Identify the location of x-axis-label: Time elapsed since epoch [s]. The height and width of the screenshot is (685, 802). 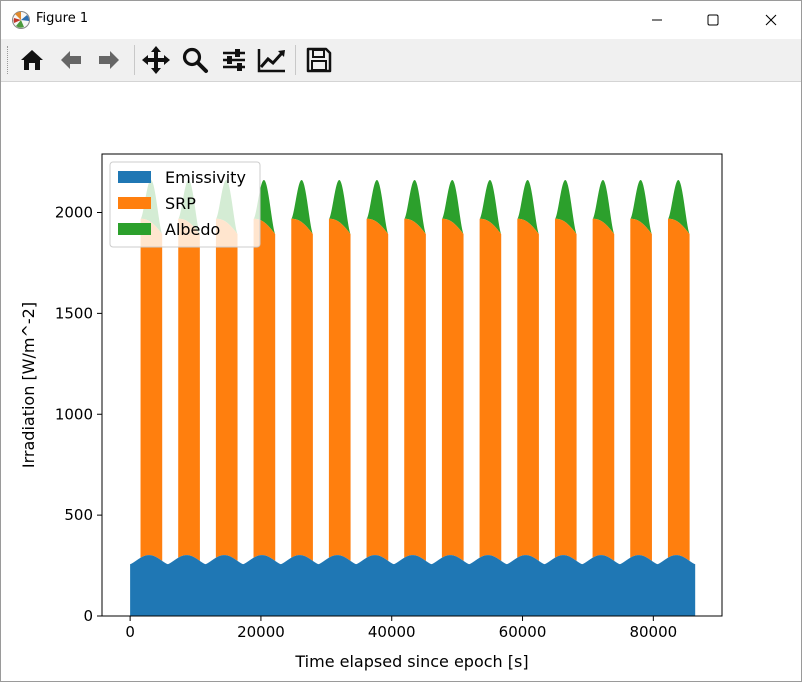
(411, 661).